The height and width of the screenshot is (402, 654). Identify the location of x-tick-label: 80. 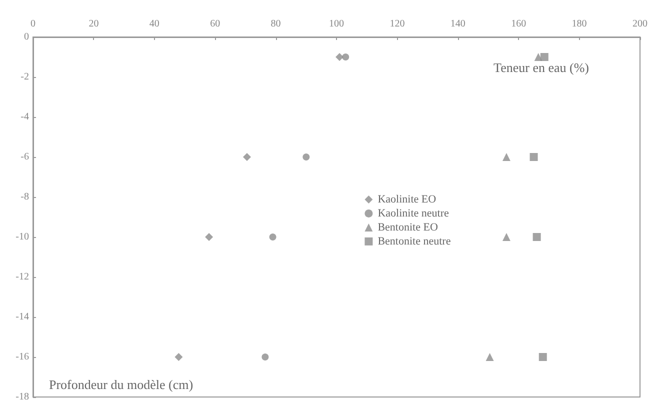
(275, 24).